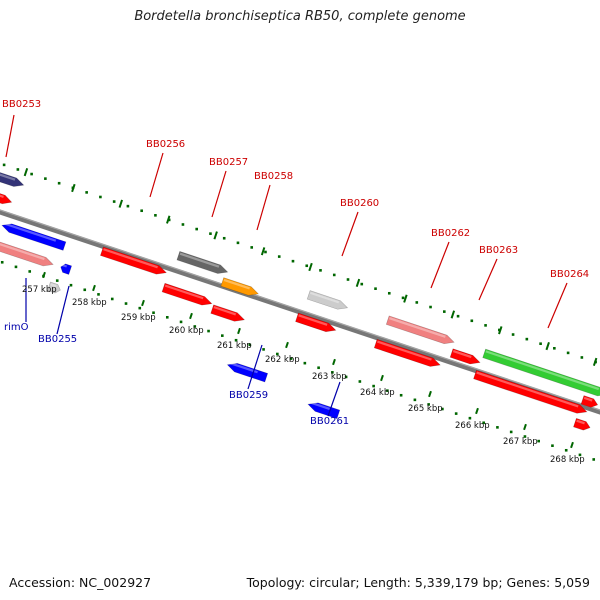  What do you see at coordinates (273, 176) in the screenshot?
I see `gene-label: BB0258` at bounding box center [273, 176].